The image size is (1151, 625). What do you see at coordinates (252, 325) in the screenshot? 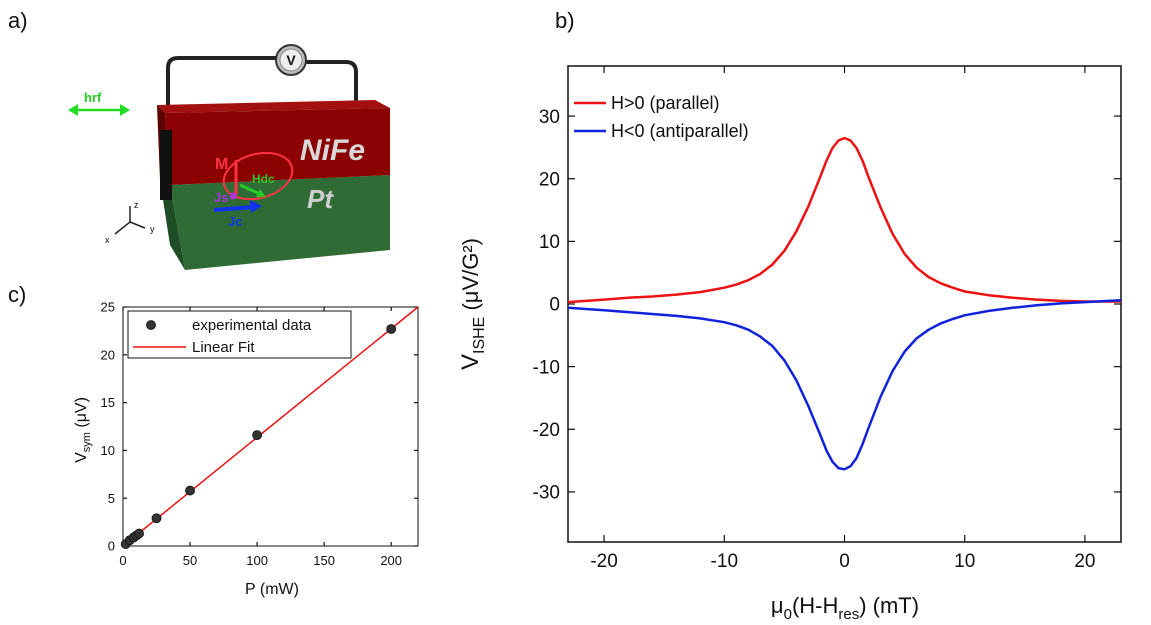
I see `chart-c-legend-label-points: experimental data` at bounding box center [252, 325].